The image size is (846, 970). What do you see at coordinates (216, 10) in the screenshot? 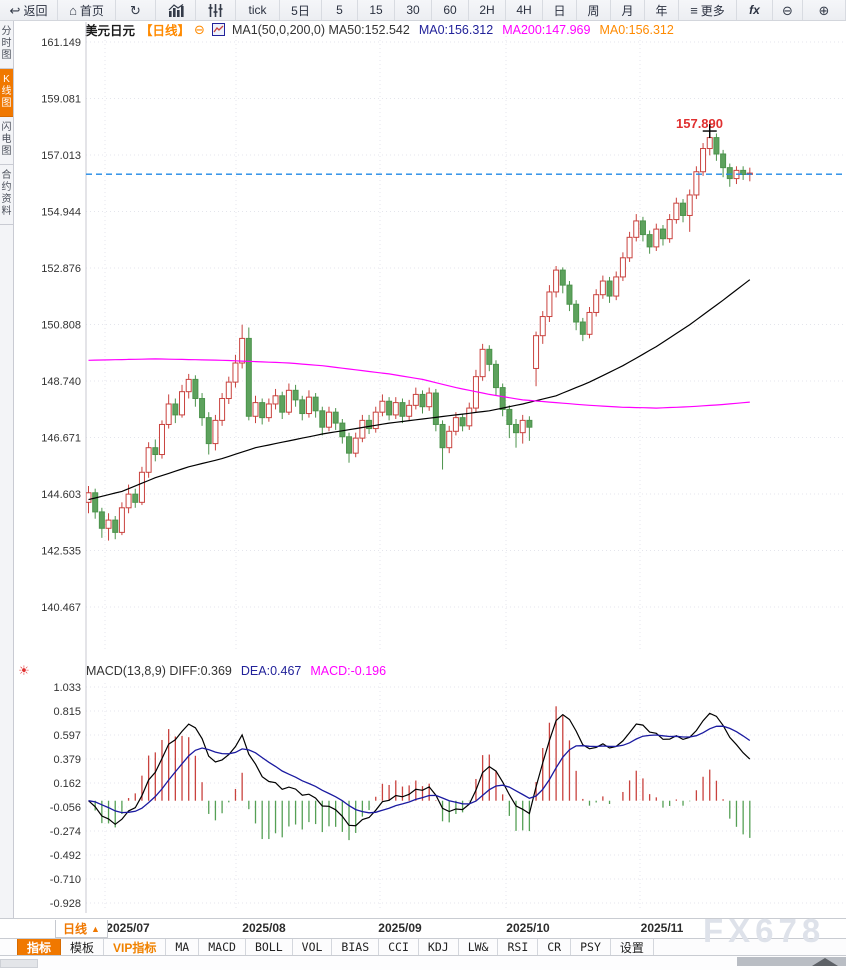
I see `toolbar-item-candle-style` at bounding box center [216, 10].